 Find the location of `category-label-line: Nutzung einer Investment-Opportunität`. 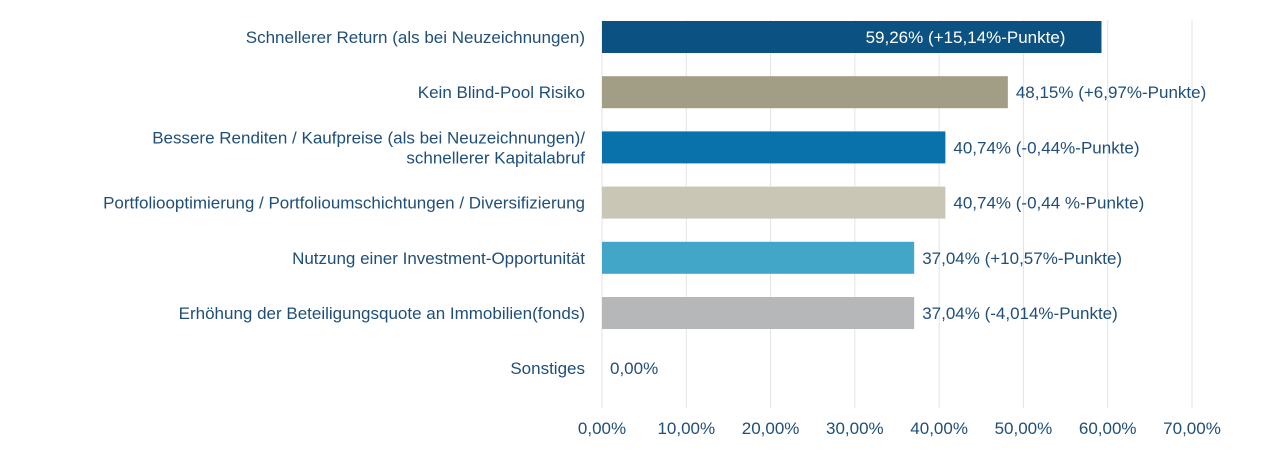

category-label-line: Nutzung einer Investment-Opportunität is located at coordinates (438, 258).